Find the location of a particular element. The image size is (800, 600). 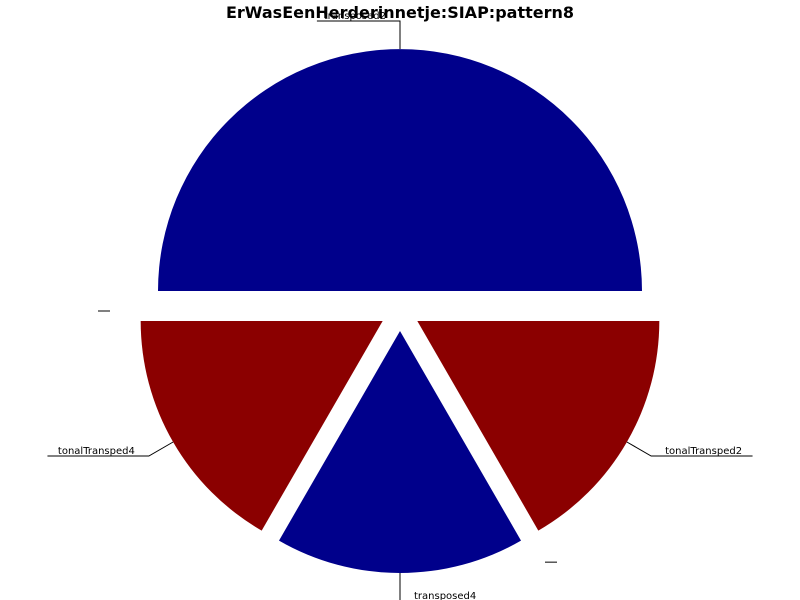

pie-slice-transposed4 is located at coordinates (400, 452).